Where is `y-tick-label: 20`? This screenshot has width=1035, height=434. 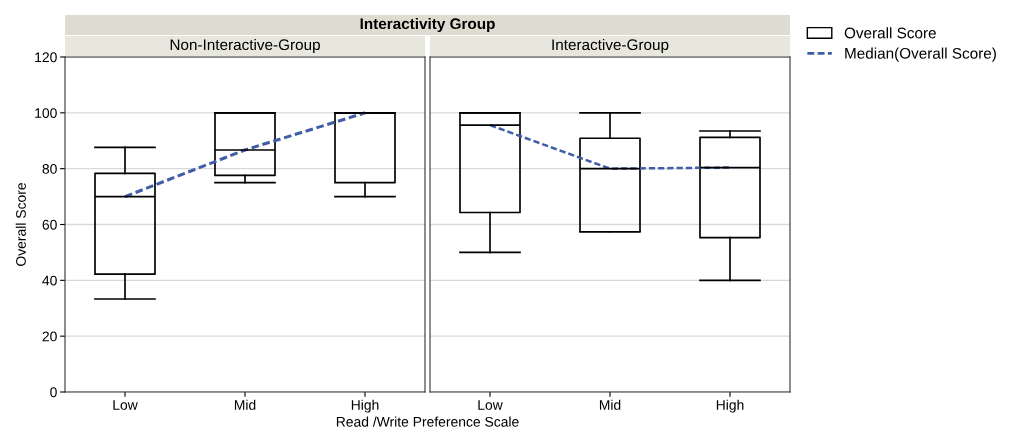
y-tick-label: 20 is located at coordinates (49, 336).